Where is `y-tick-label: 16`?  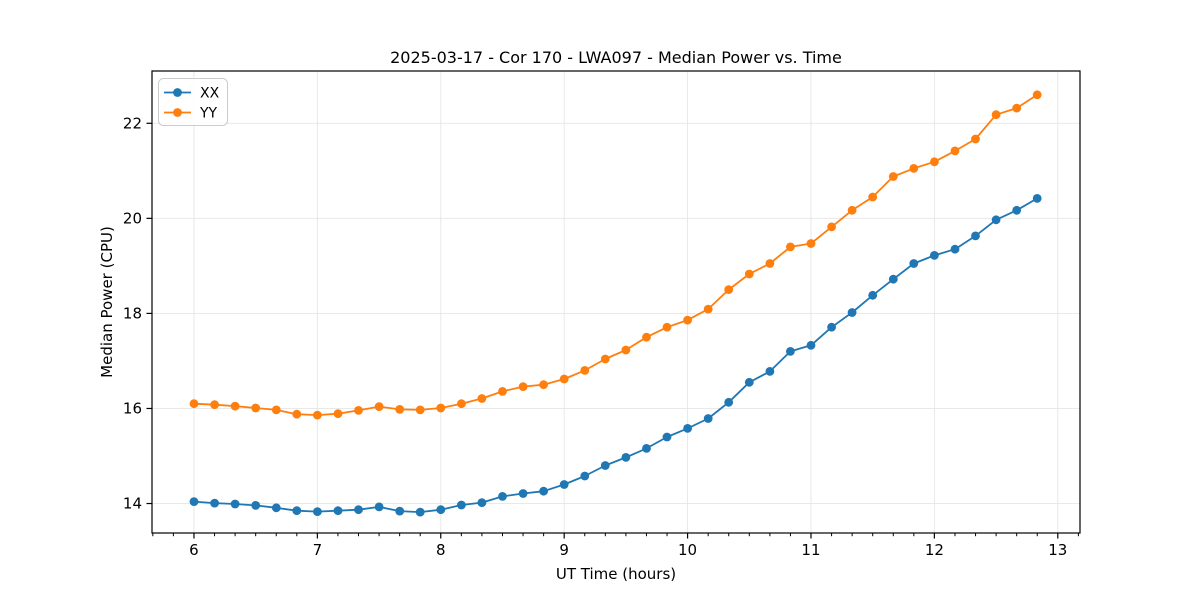
y-tick-label: 16 is located at coordinates (132, 408).